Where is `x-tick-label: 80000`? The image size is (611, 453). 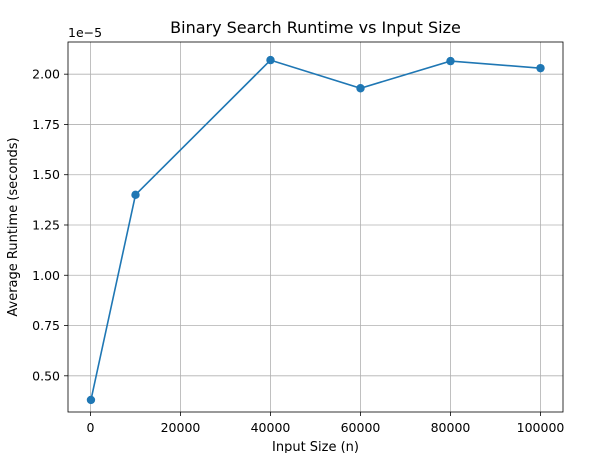 x-tick-label: 80000 is located at coordinates (451, 427).